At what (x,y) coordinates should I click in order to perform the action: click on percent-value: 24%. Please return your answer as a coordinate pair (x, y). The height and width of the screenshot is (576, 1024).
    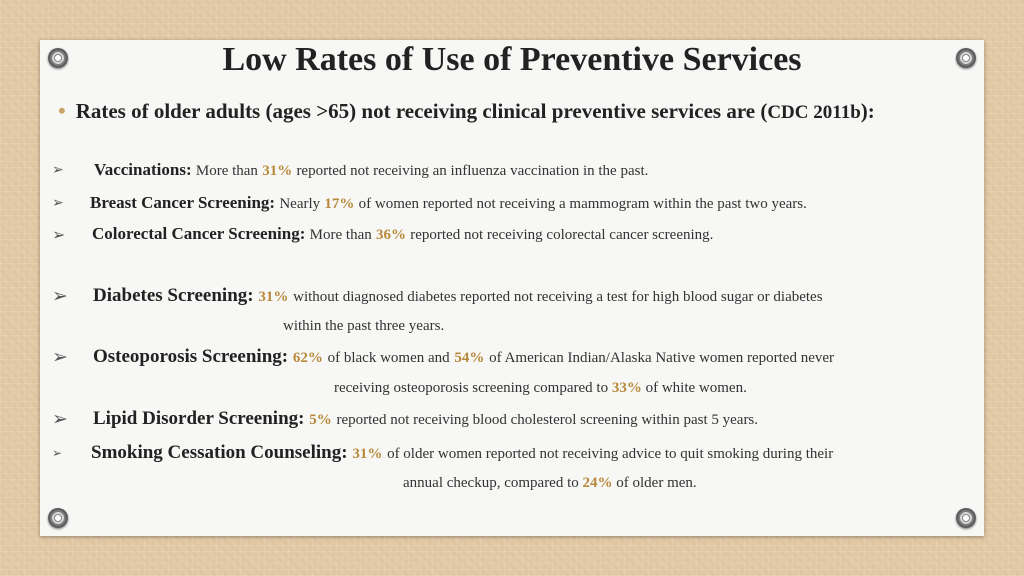
    Looking at the image, I should click on (597, 483).